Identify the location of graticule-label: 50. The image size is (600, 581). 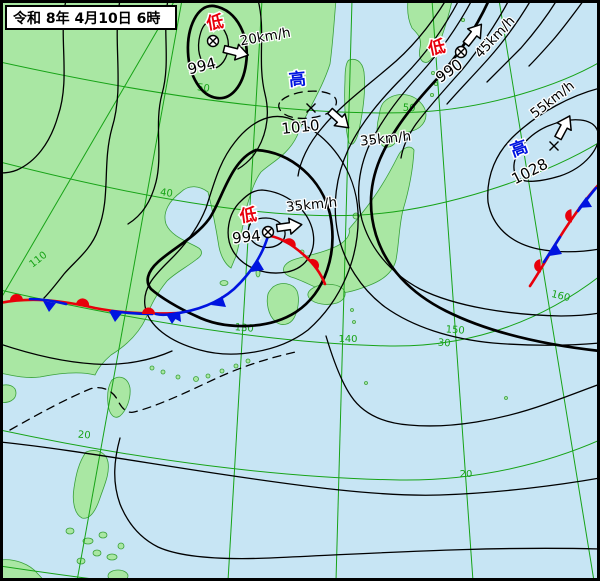
(408, 109).